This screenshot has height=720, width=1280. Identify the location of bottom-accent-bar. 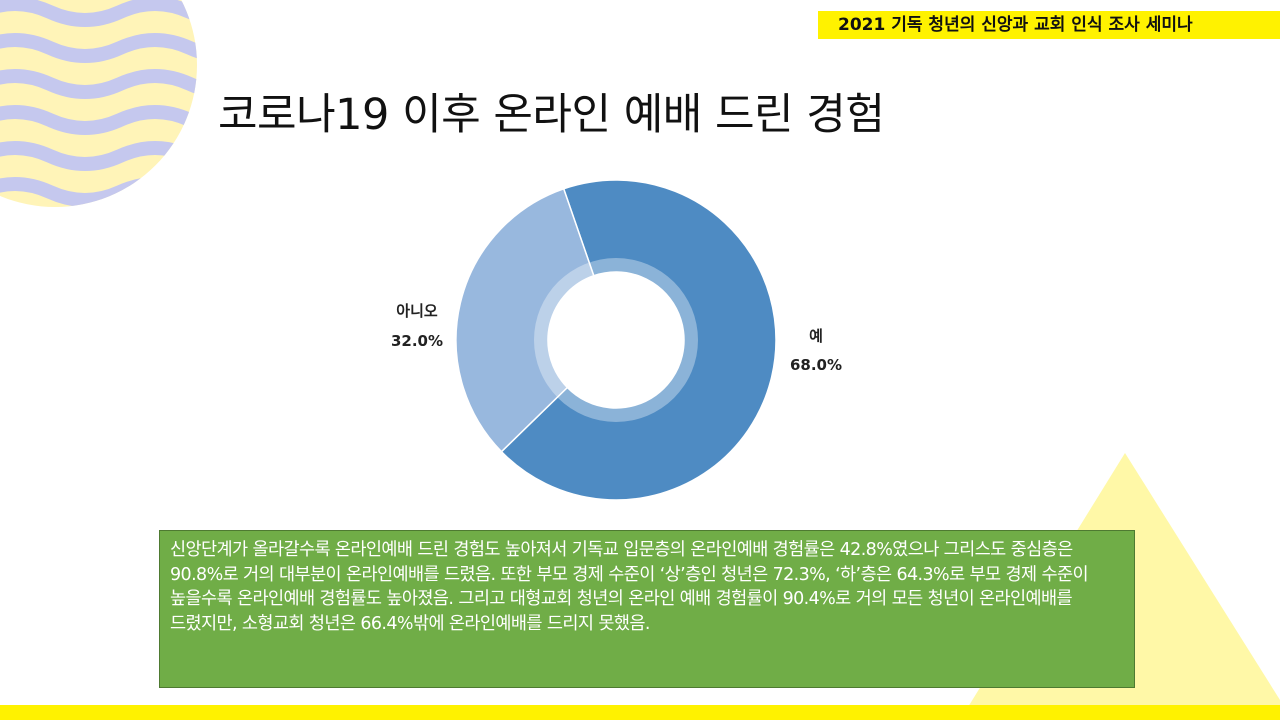
(640, 712).